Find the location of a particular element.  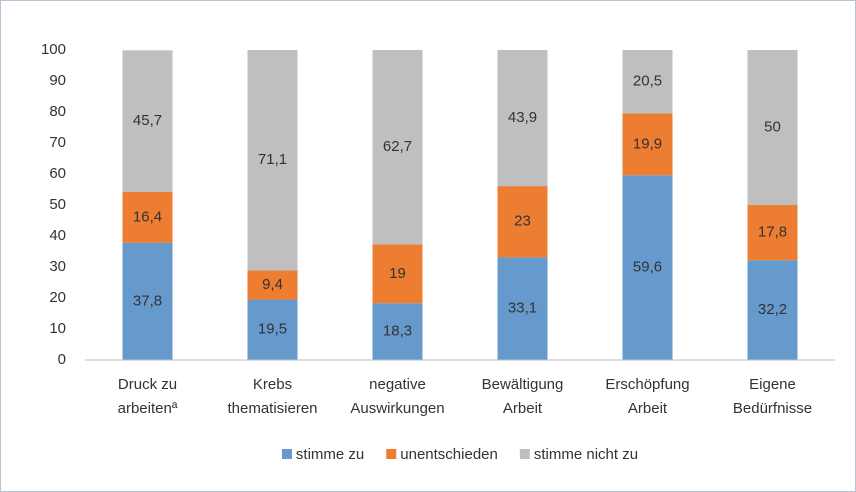

y-tick-label: 50 is located at coordinates (57, 204).